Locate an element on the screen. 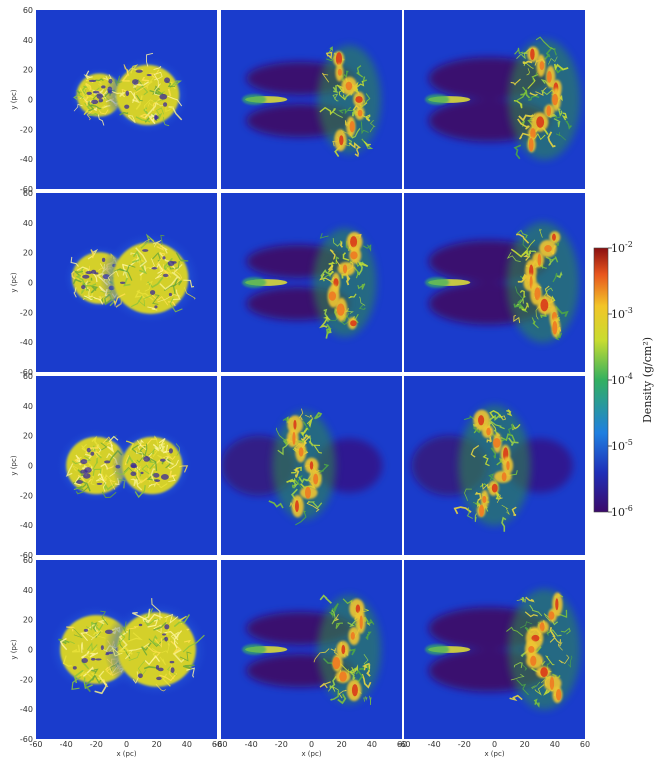 The image size is (664, 783). density-panel-r2-c0 is located at coordinates (126, 465).